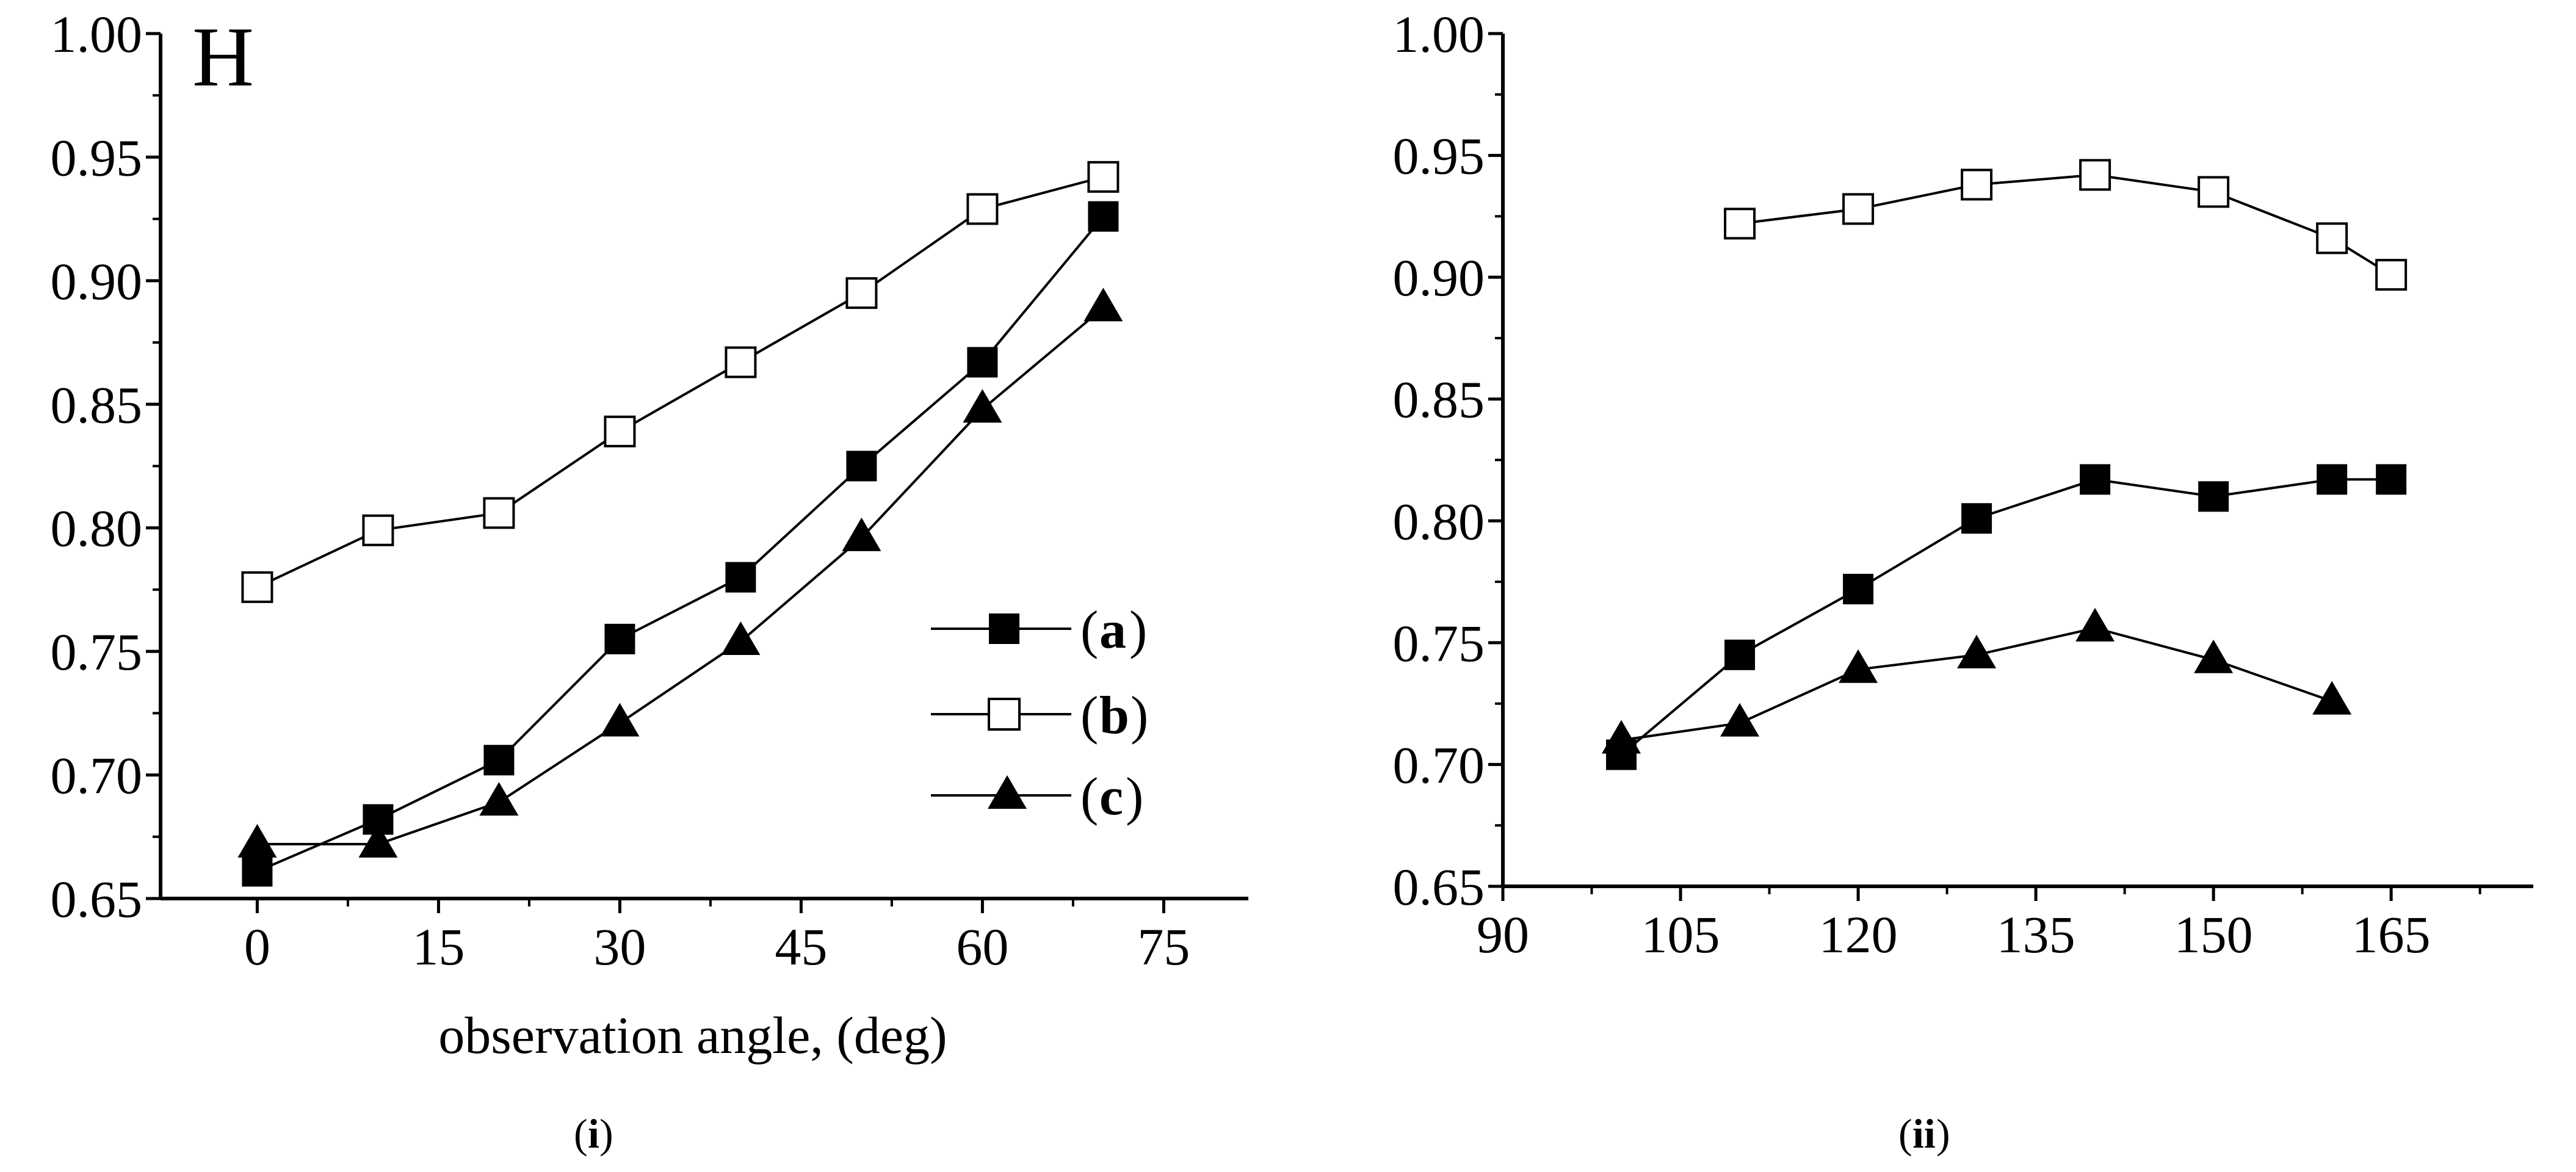 Image resolution: width=2576 pixels, height=1172 pixels. I want to click on chart-title: H, so click(223, 57).